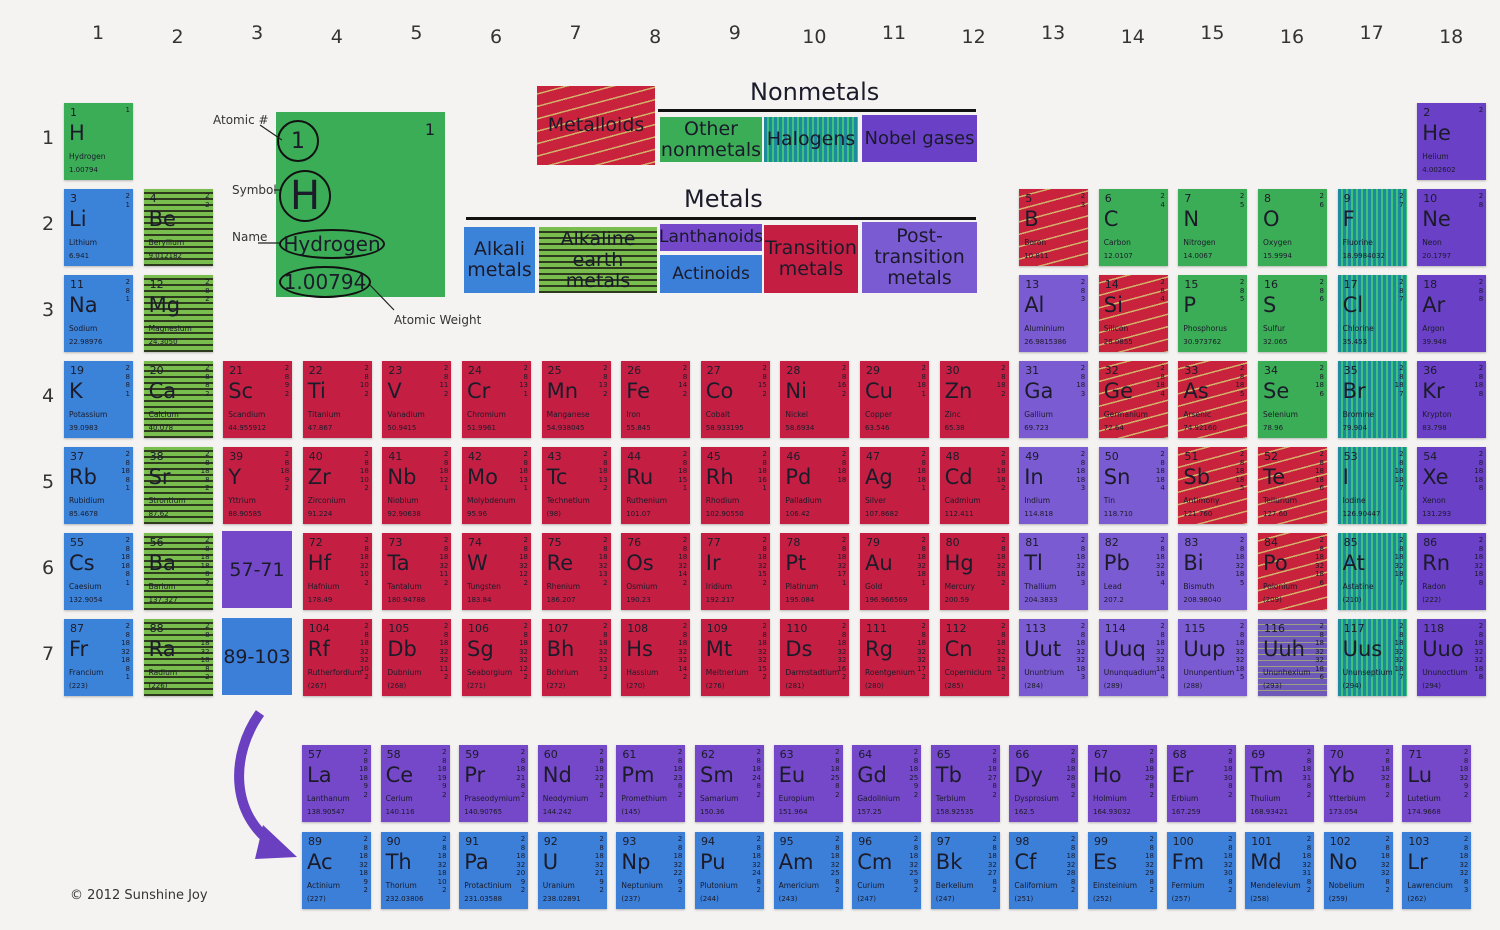  I want to click on element-name: Meitnerium, so click(727, 672).